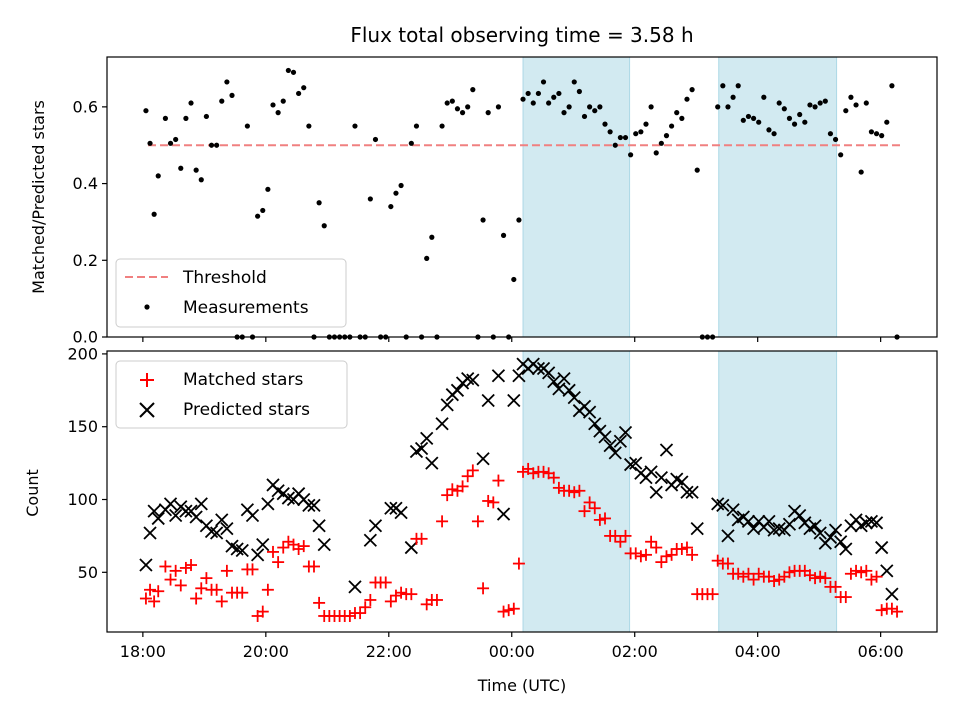  Describe the element at coordinates (758, 651) in the screenshot. I see `x-tick-label: 04:00` at that location.